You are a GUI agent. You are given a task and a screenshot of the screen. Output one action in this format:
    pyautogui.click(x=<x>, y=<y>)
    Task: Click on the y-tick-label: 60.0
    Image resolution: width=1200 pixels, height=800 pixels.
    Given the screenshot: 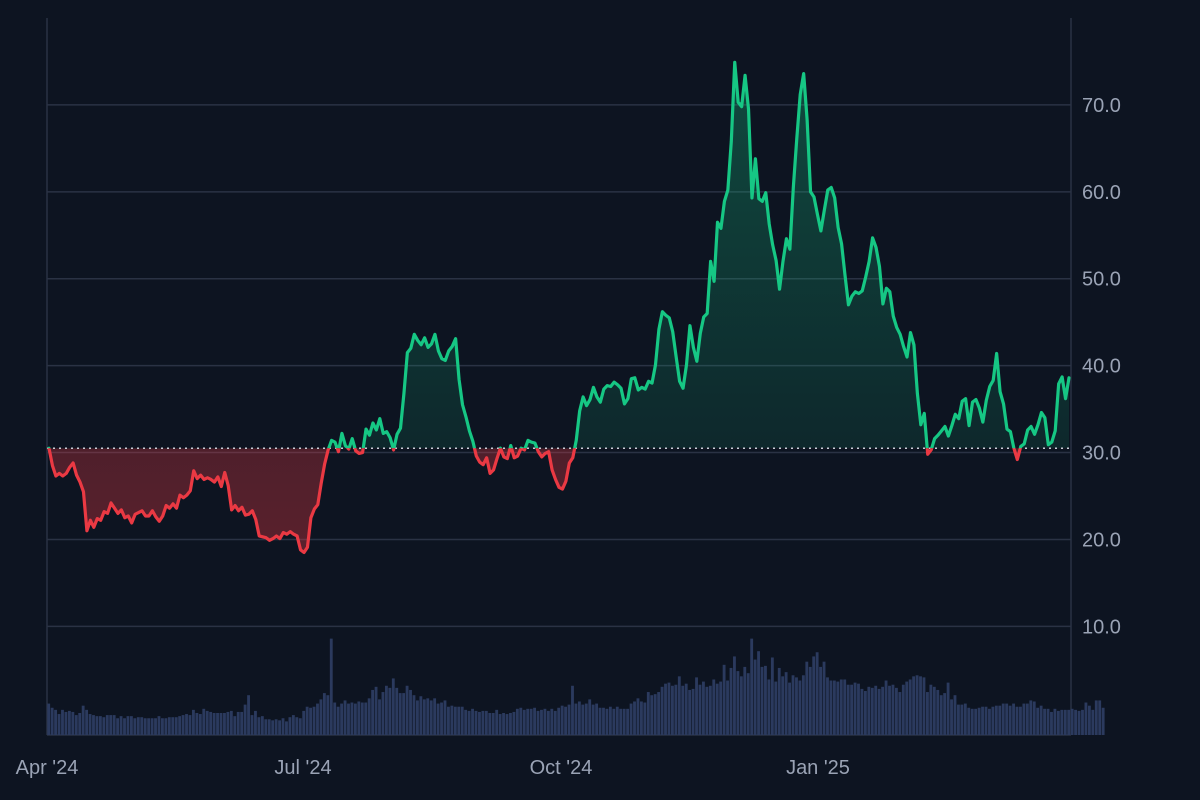 What is the action you would take?
    pyautogui.click(x=1101, y=193)
    